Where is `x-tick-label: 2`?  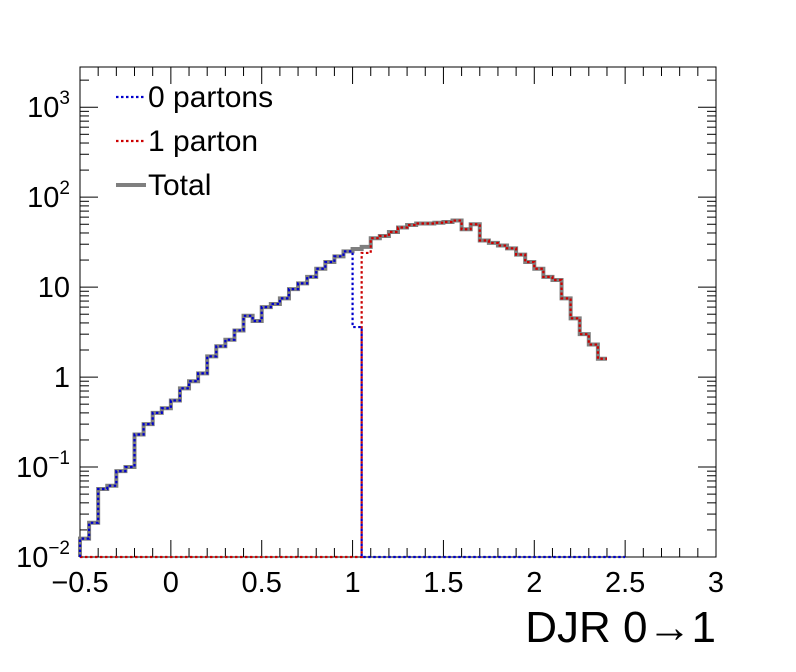
x-tick-label: 2 is located at coordinates (534, 583).